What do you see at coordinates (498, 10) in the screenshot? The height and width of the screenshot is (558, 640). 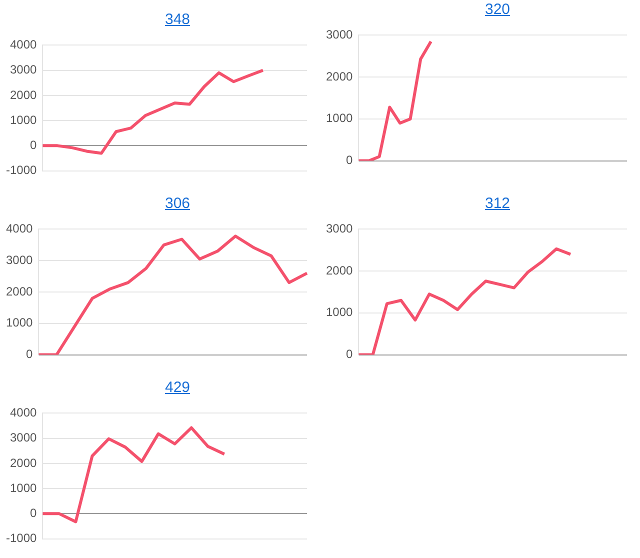 I see `chart-title: 320` at bounding box center [498, 10].